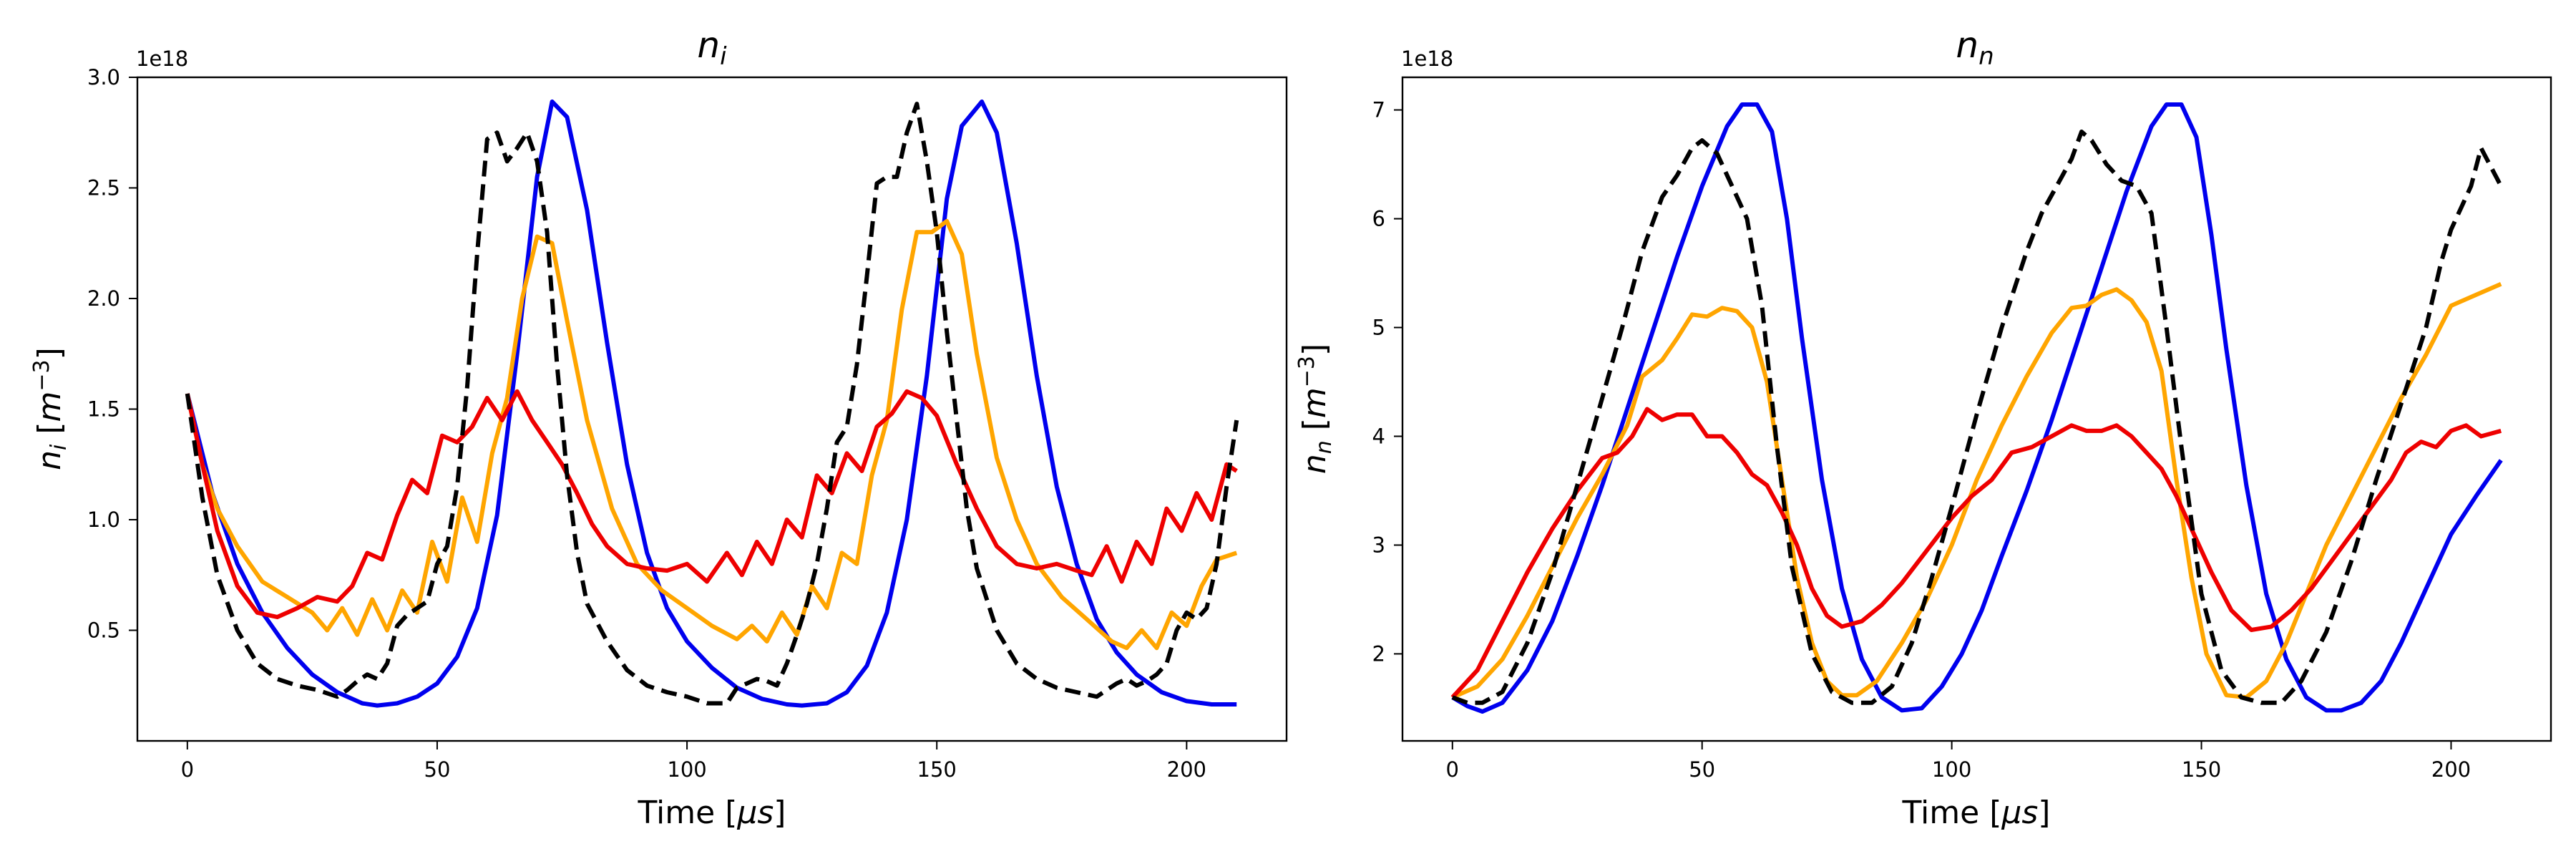 The image size is (2576, 859). I want to click on y-tick-label: 2.5, so click(103, 188).